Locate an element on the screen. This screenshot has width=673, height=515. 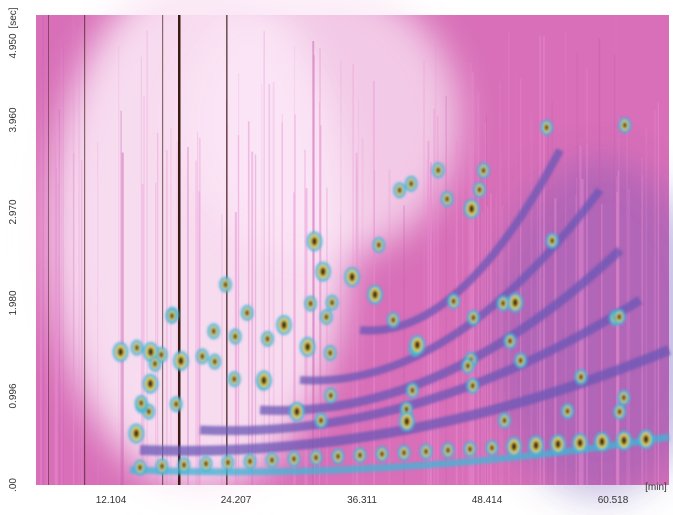
y-tick-label: 1.980 is located at coordinates (13, 302).